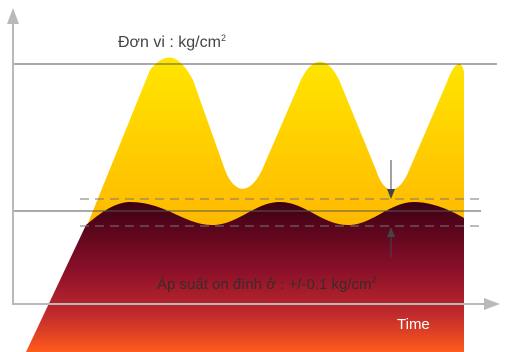  I want to click on pressure-tolerance-label: Áp suất on đình ở : +/-0.1 kg/cm2, so click(267, 284).